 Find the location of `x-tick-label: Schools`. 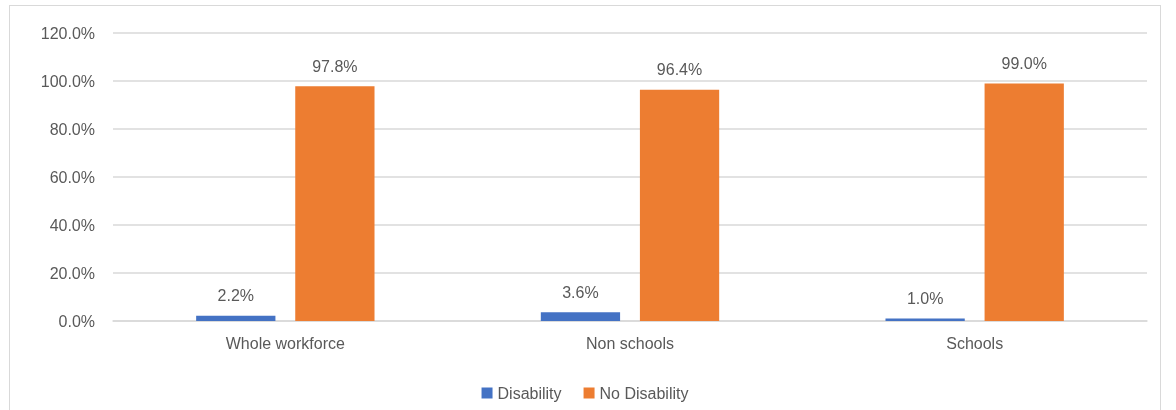

x-tick-label: Schools is located at coordinates (975, 343).